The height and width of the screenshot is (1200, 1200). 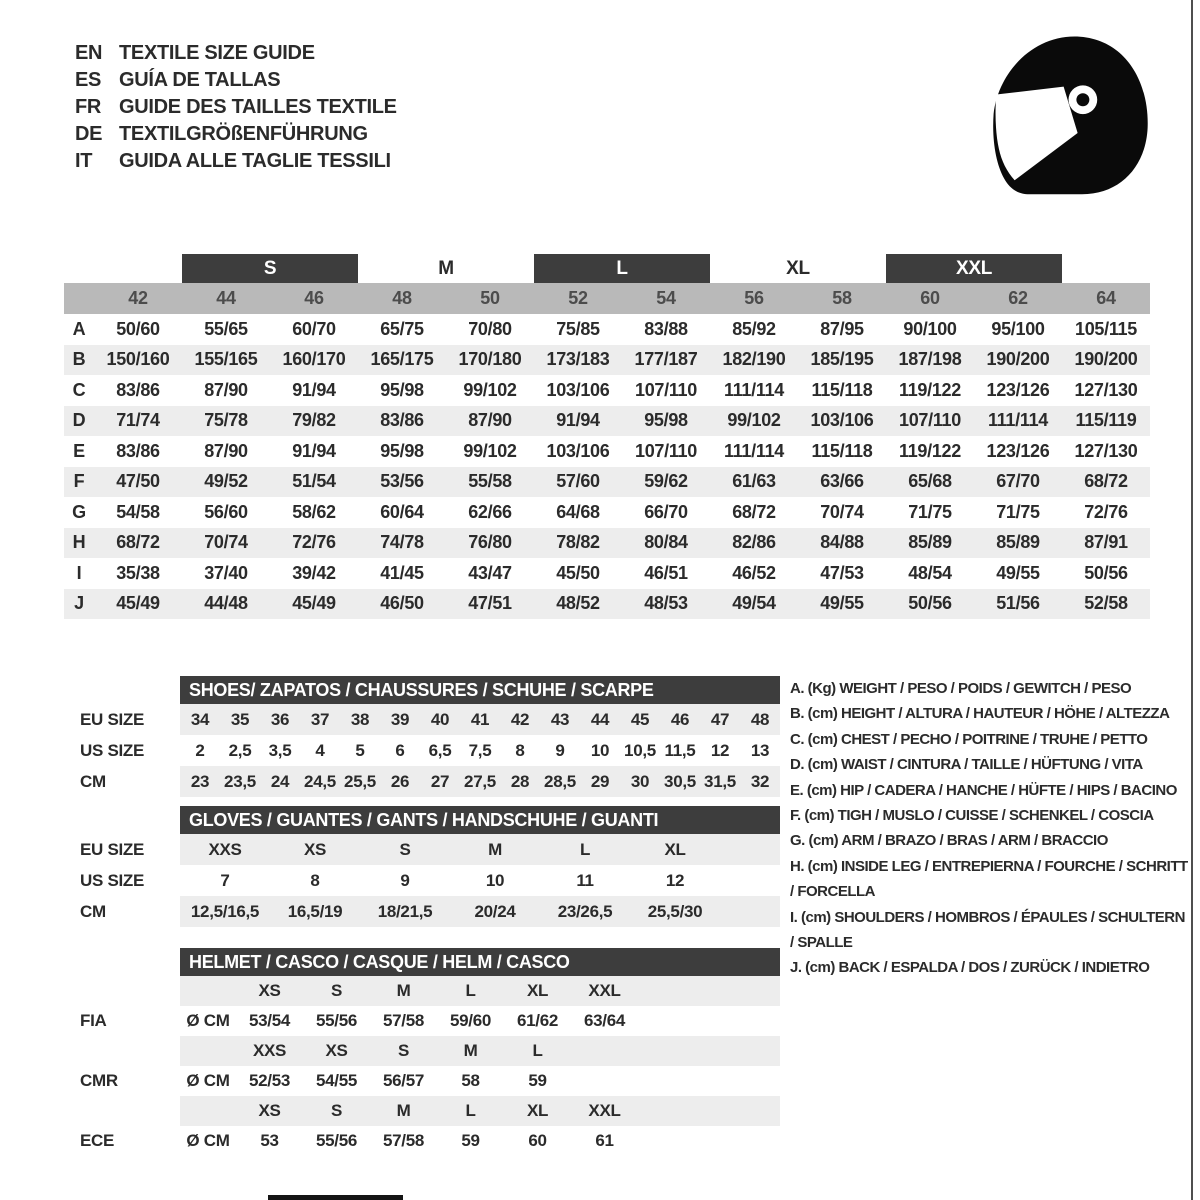 What do you see at coordinates (754, 481) in the screenshot?
I see `size-cell: 61/63` at bounding box center [754, 481].